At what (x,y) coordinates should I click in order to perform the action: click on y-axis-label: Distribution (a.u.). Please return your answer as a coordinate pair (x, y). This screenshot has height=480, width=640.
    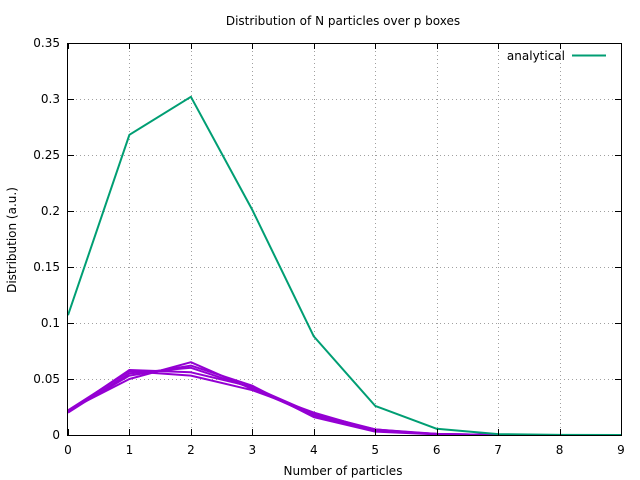
    Looking at the image, I should click on (12, 240).